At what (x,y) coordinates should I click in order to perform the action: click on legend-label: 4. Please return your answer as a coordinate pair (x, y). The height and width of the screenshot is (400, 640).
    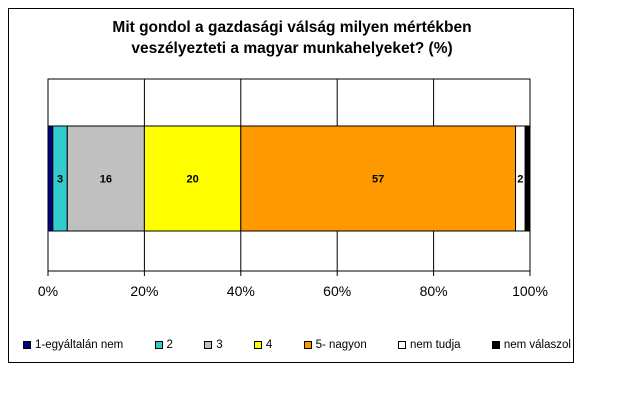
    Looking at the image, I should click on (269, 345).